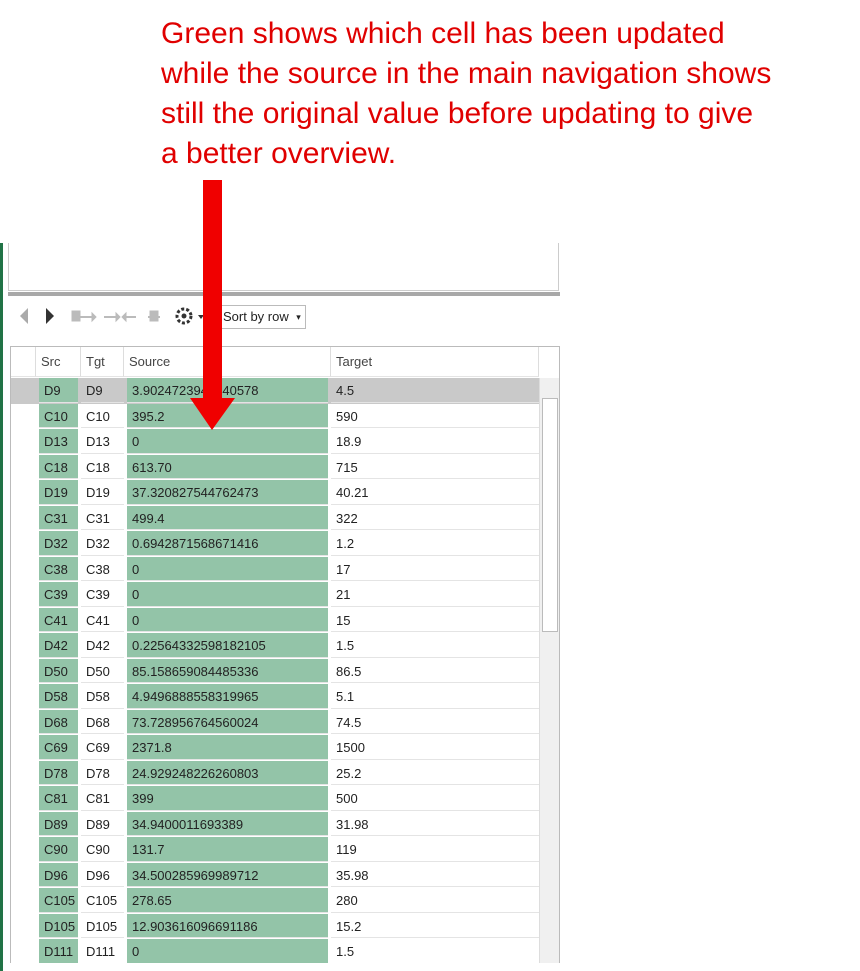 This screenshot has height=971, width=860. What do you see at coordinates (102, 543) in the screenshot?
I see `table-cell: D32` at bounding box center [102, 543].